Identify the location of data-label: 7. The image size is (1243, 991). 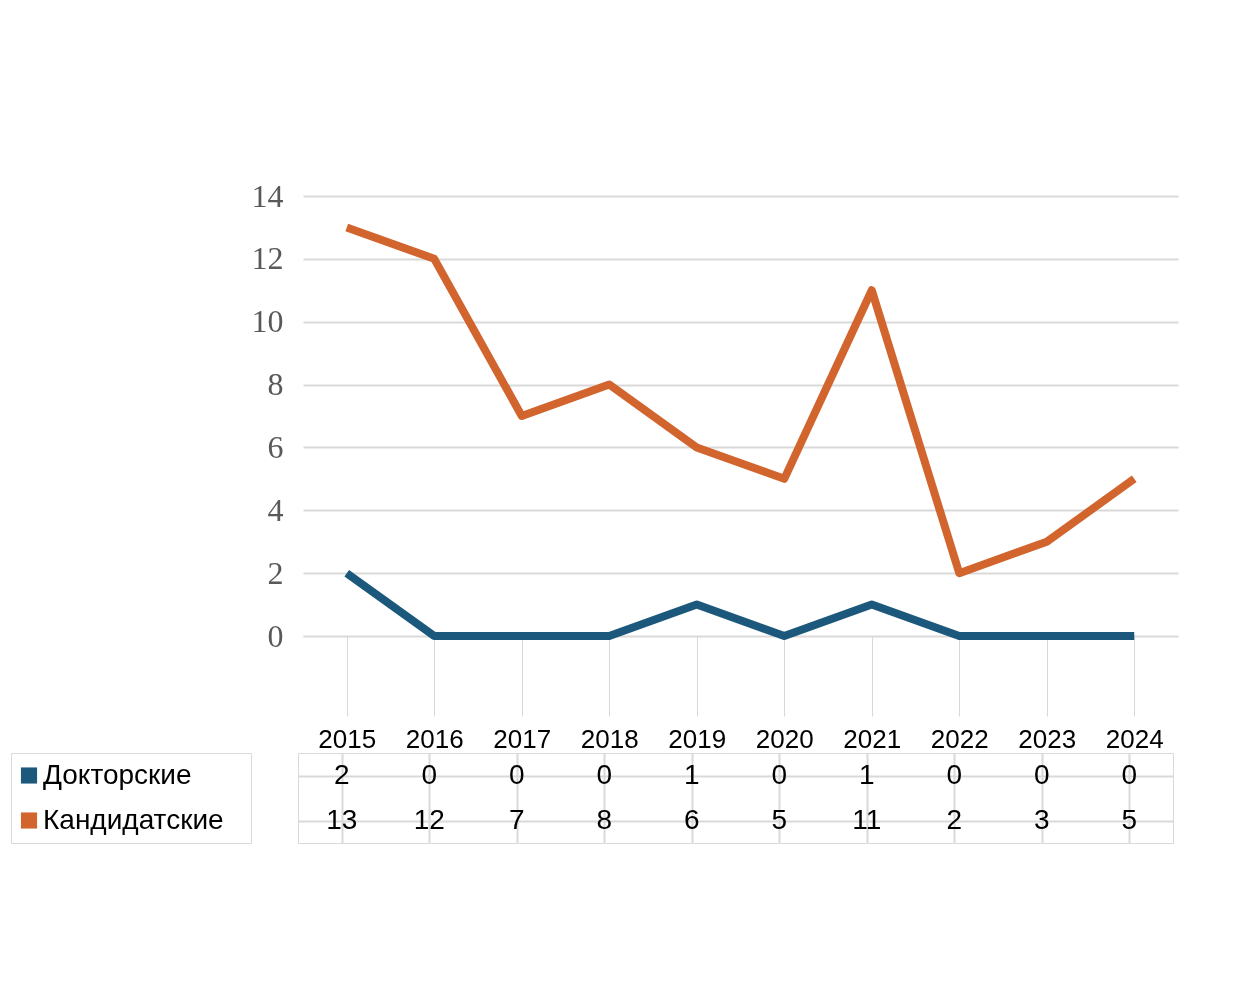
(516, 819).